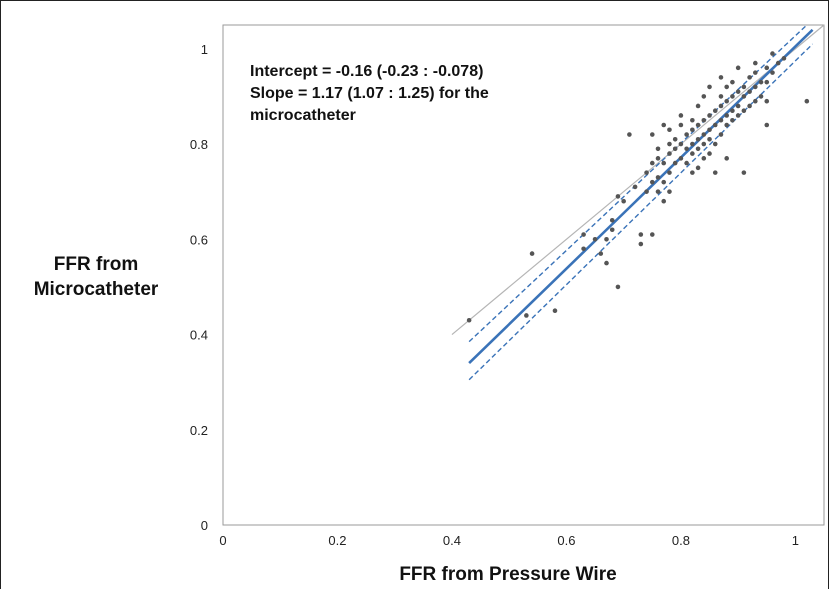  I want to click on y-tick-label: 0, so click(204, 525).